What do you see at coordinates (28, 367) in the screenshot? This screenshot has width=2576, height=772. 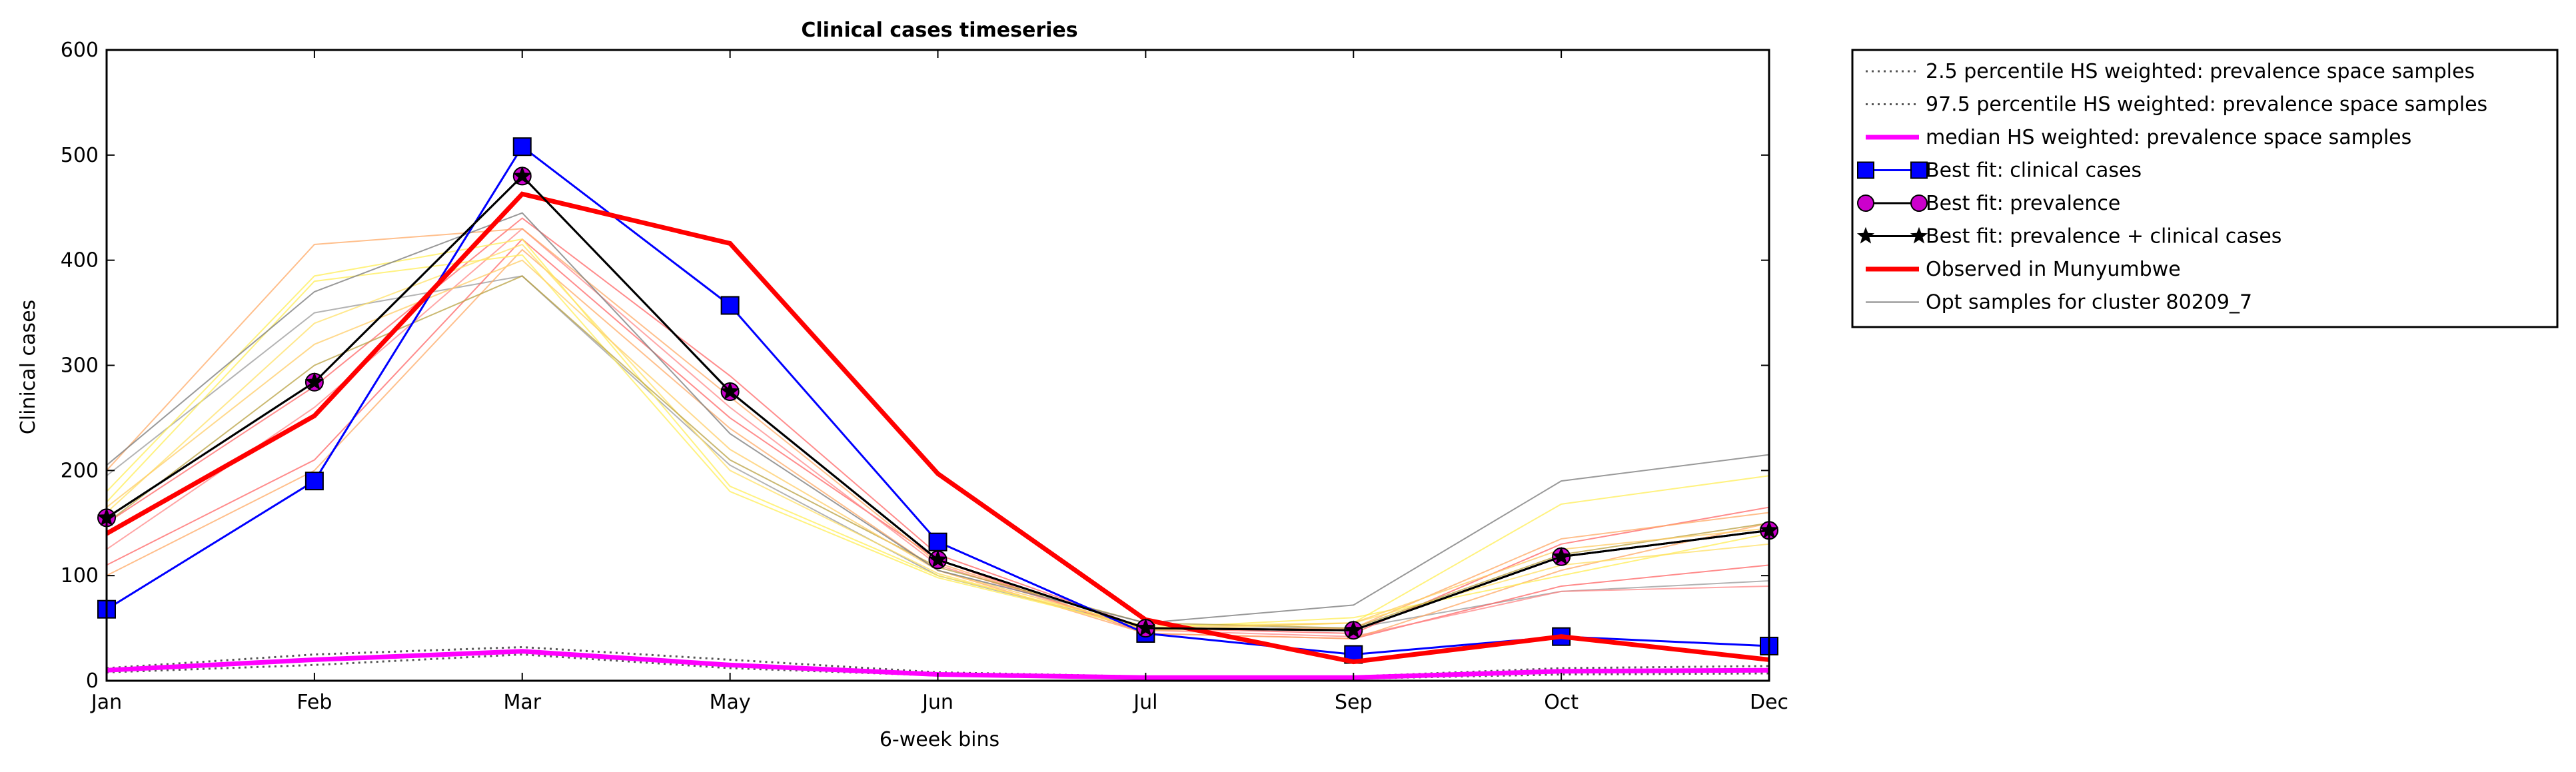 I see `y-axis-label: Clinical cases` at bounding box center [28, 367].